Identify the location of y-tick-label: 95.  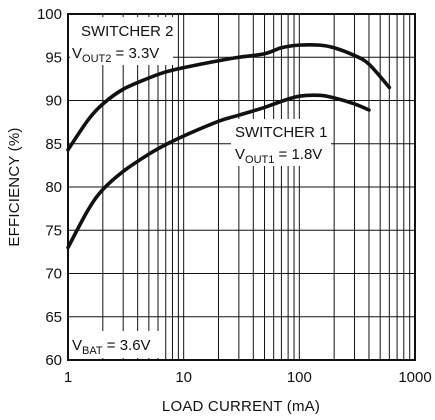
(53, 57).